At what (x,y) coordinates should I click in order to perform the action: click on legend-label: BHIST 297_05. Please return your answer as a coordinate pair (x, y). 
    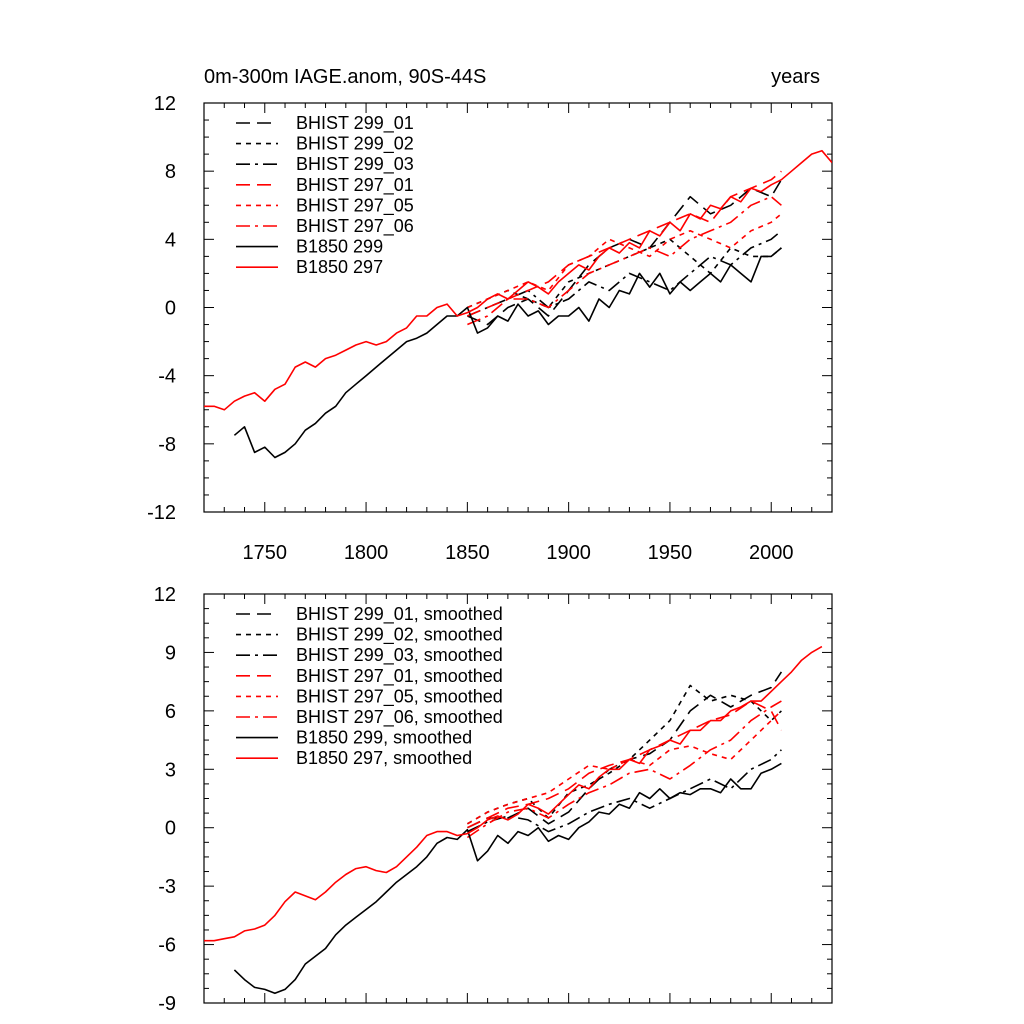
    Looking at the image, I should click on (355, 205).